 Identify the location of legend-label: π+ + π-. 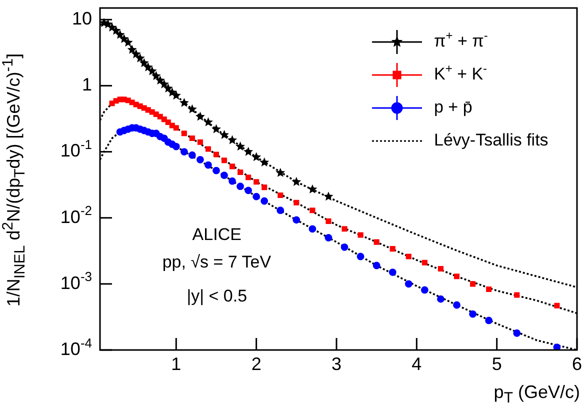
(461, 39).